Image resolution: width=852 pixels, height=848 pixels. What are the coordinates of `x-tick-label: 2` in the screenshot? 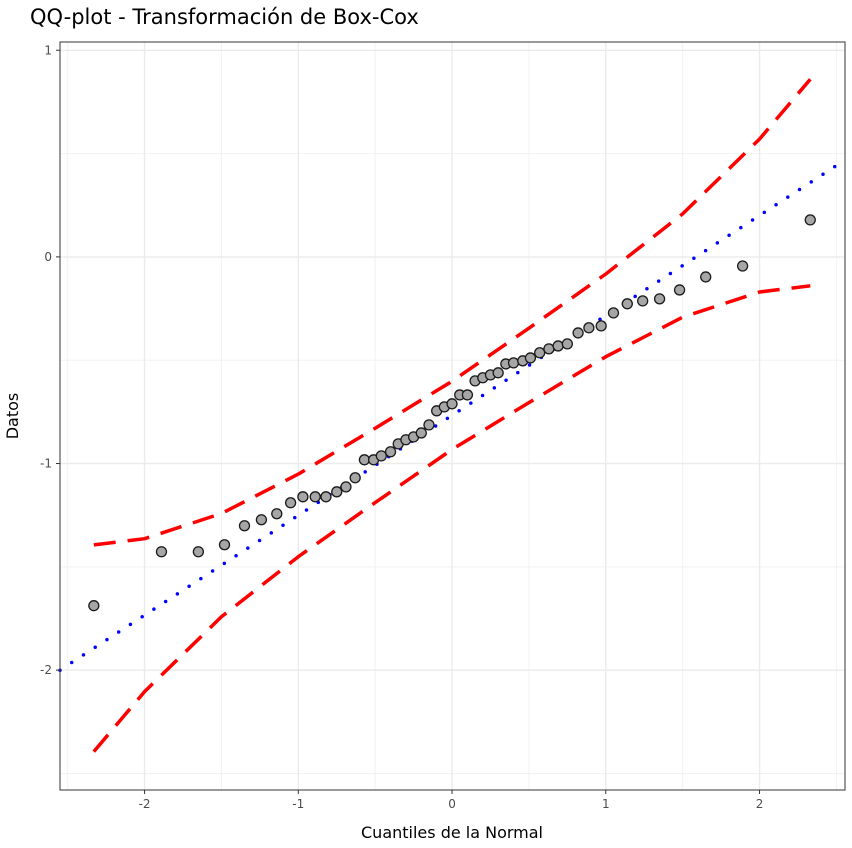 It's located at (760, 804).